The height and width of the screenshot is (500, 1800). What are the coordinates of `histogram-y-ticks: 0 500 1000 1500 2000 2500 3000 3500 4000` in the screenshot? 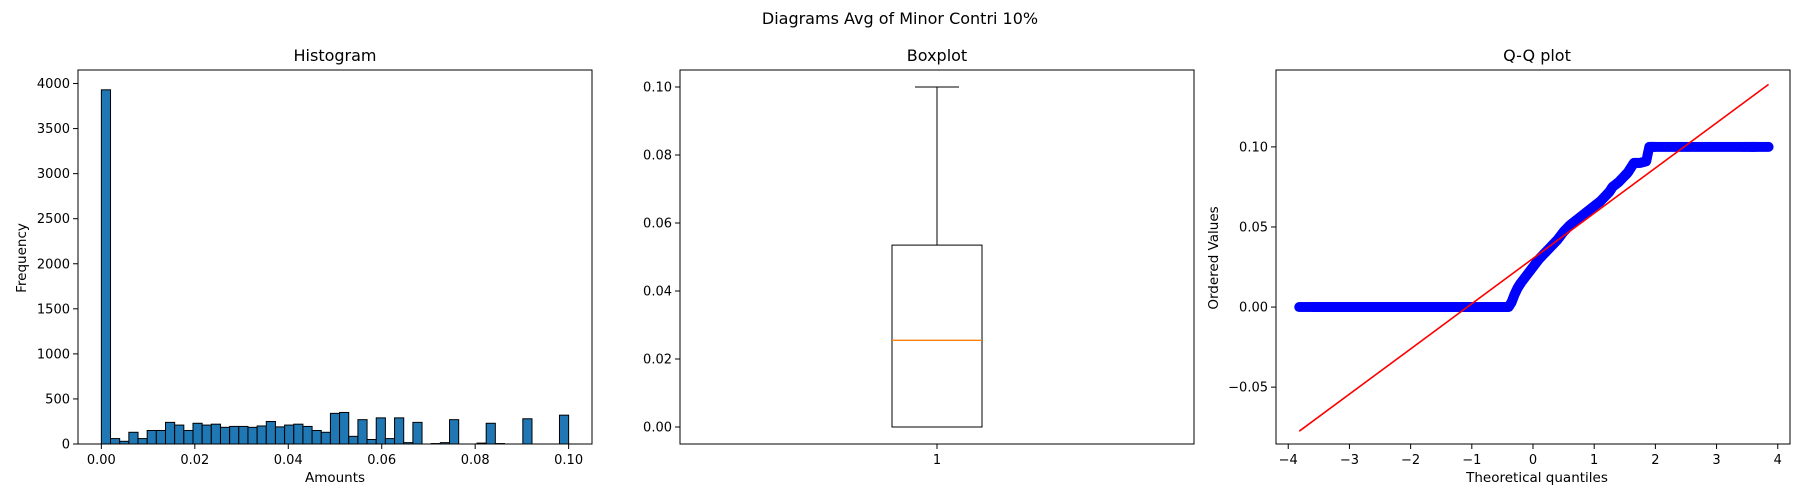 It's located at (57, 265).